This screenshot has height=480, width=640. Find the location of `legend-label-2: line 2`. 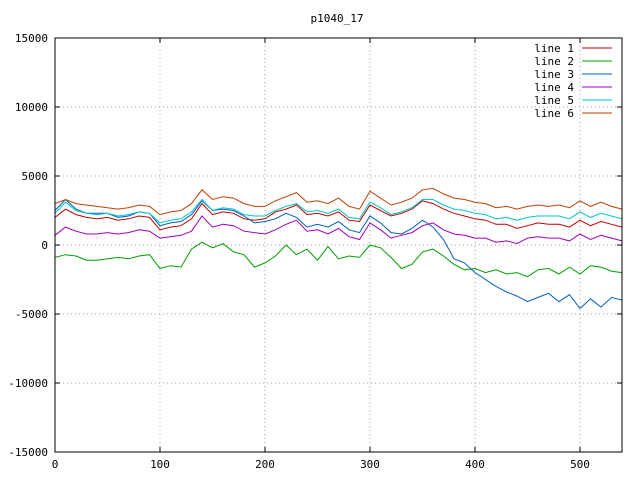

legend-label-2: line 2 is located at coordinates (554, 61).